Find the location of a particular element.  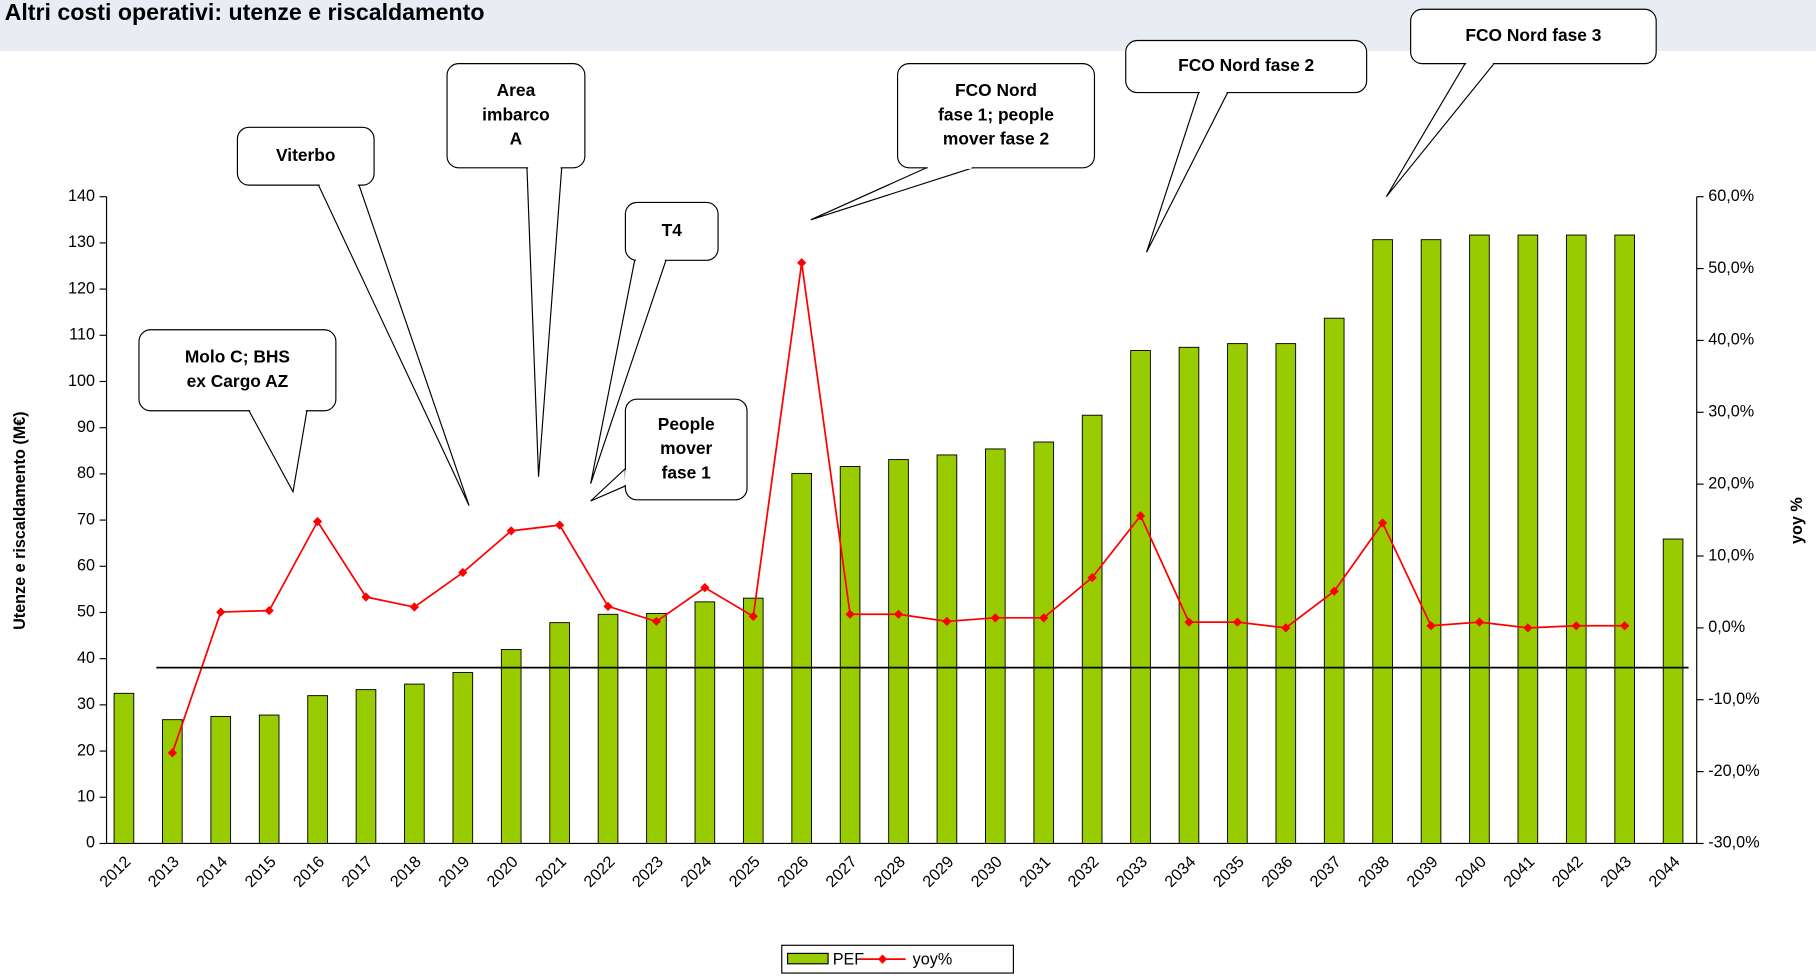

legend: PEF yoy% is located at coordinates (897, 959).